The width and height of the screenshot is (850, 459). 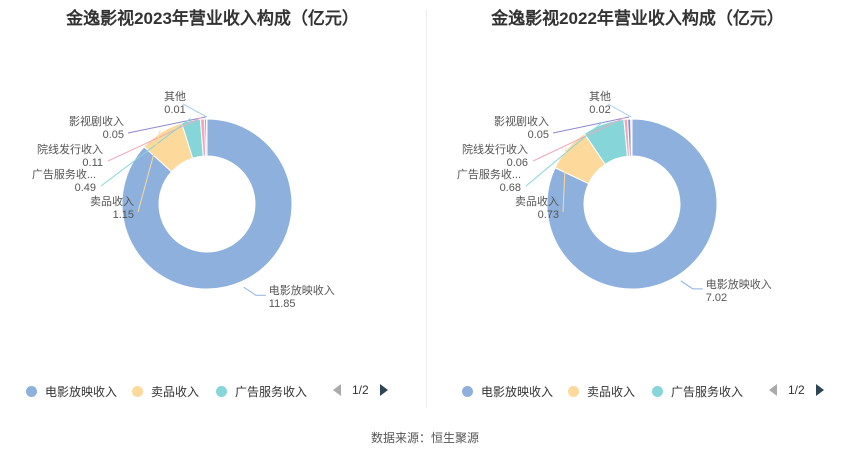 I want to click on slice-label-value: 0.73, so click(x=548, y=215).